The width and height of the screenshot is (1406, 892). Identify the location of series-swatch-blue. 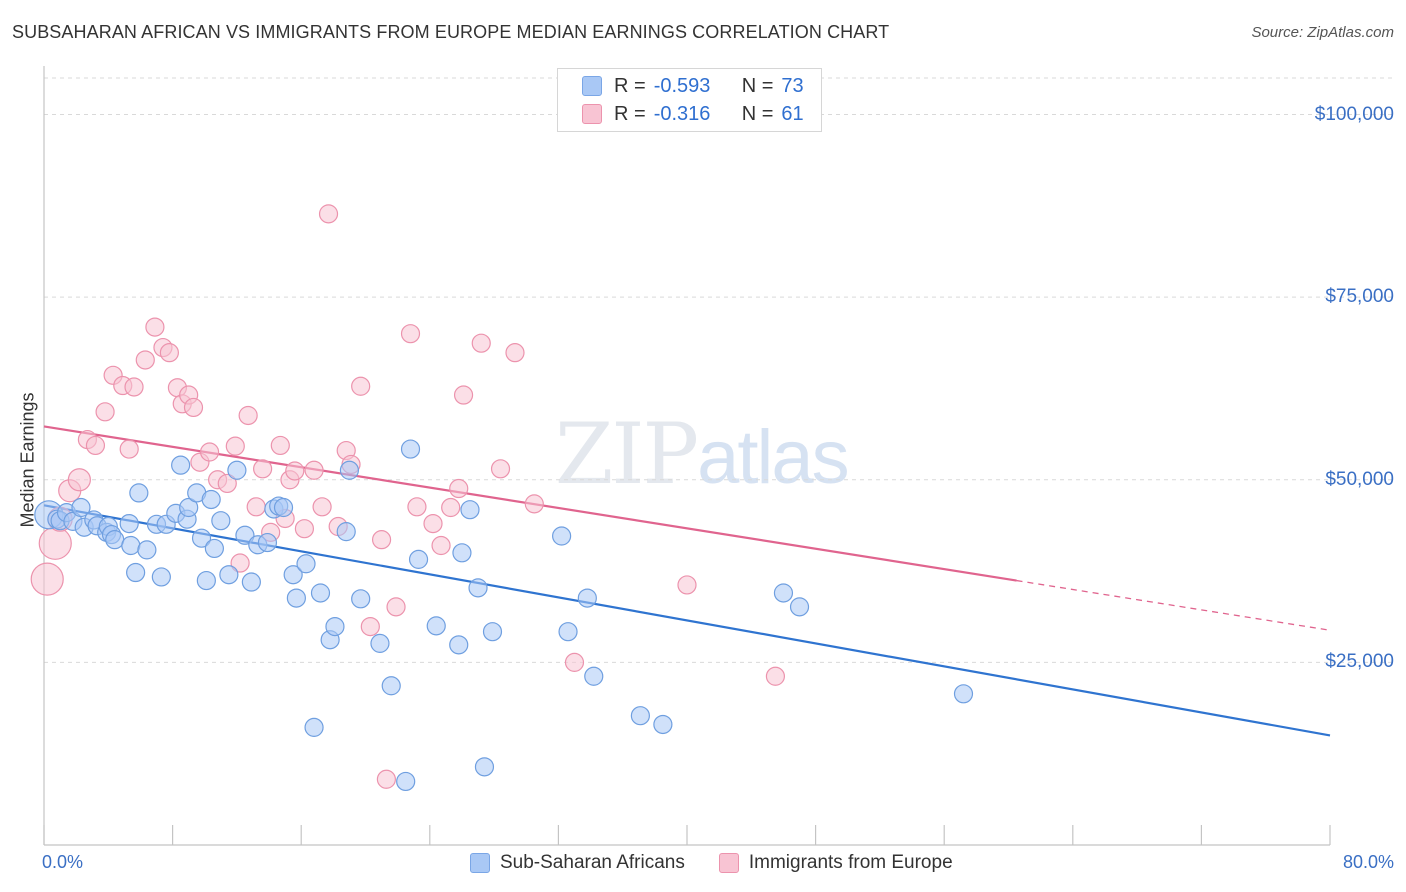
(480, 863).